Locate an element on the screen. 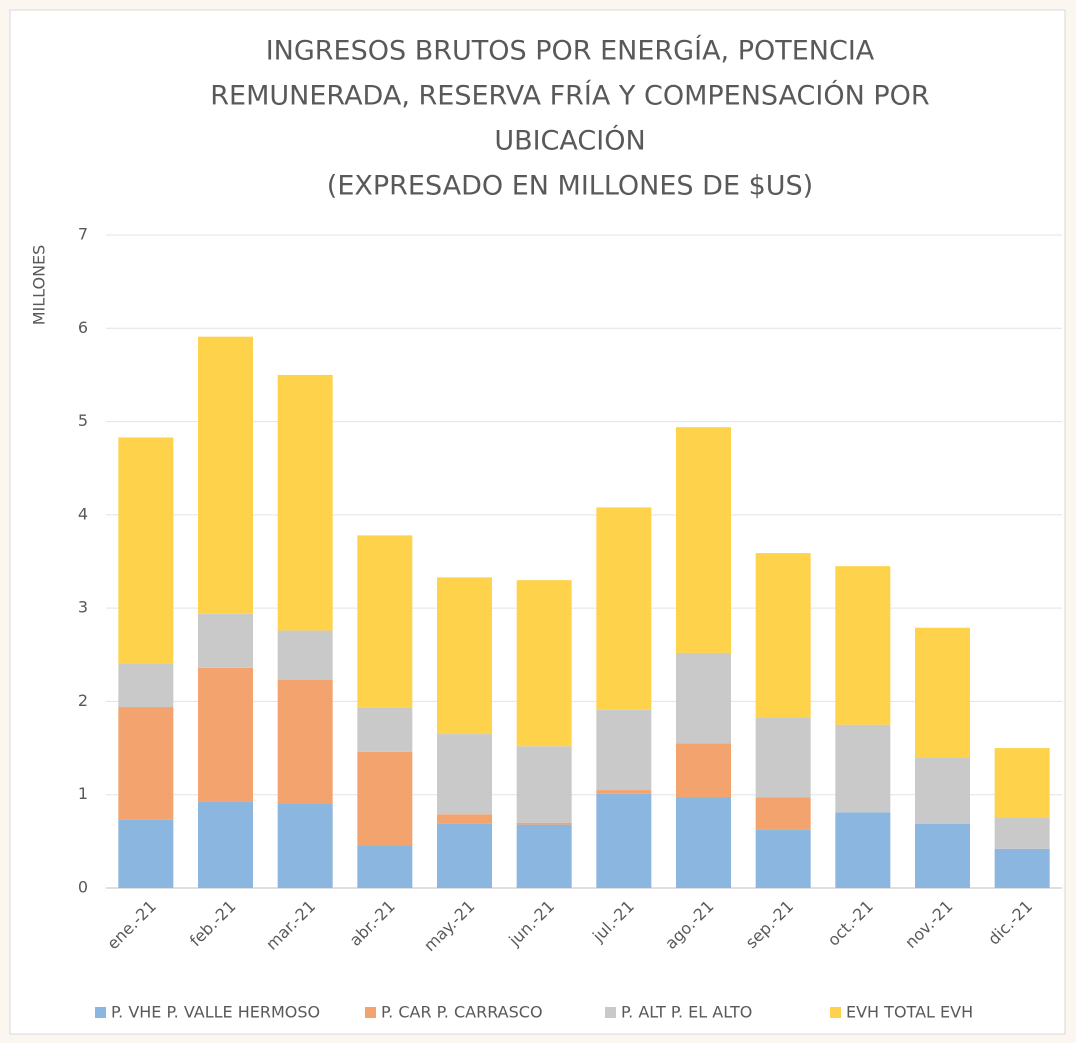 The height and width of the screenshot is (1043, 1076). y-tick-label: 7 is located at coordinates (83, 234).